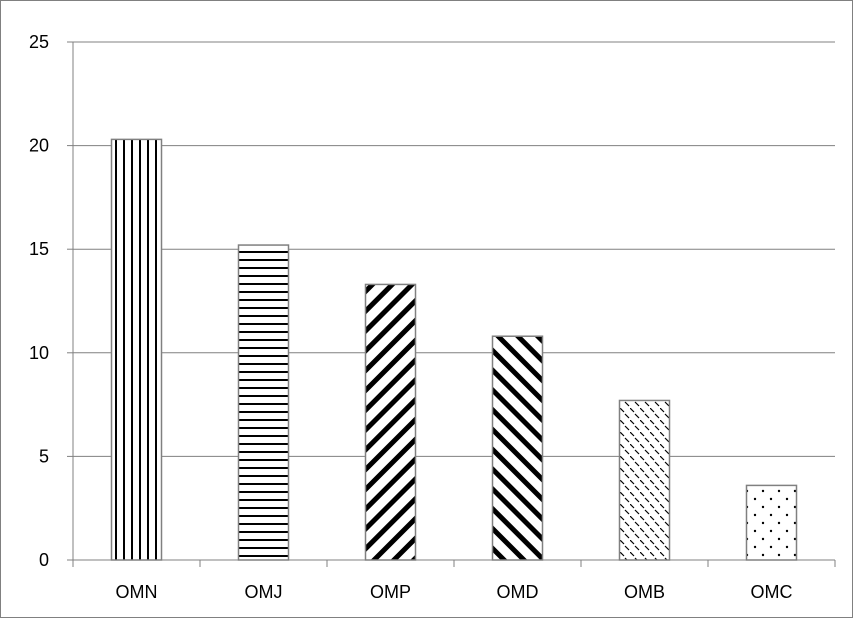  What do you see at coordinates (518, 592) in the screenshot?
I see `x-tick-label-omd: OMD` at bounding box center [518, 592].